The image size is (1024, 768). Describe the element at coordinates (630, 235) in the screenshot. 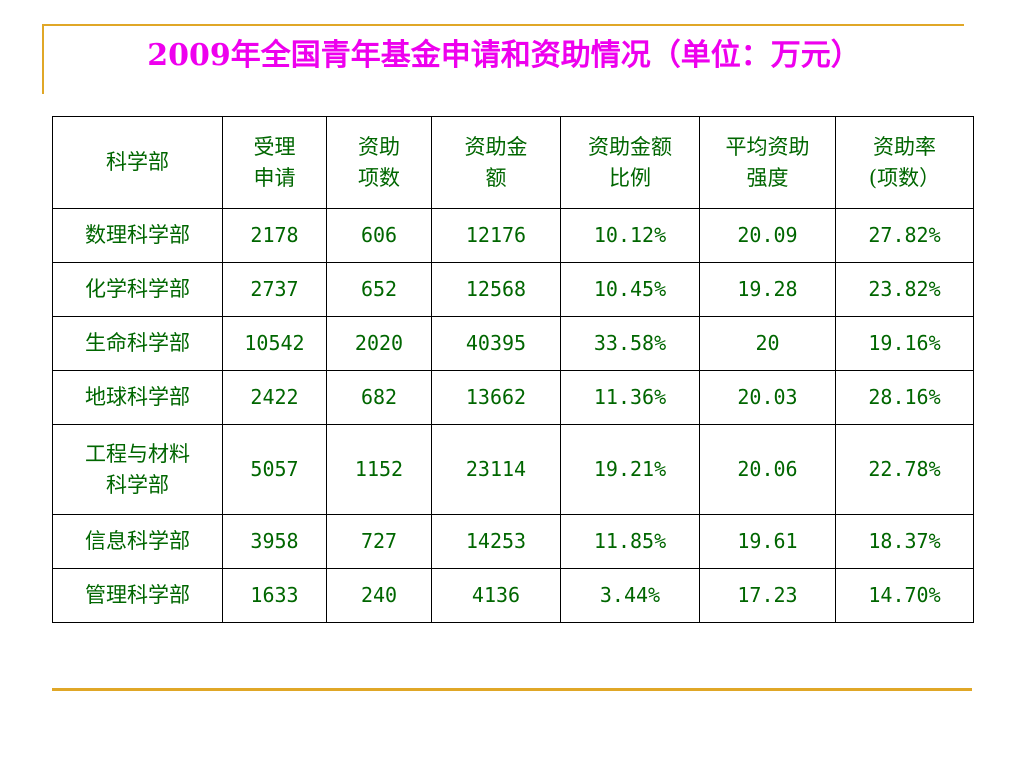

I see `cell-funding-share: 10.12%` at that location.